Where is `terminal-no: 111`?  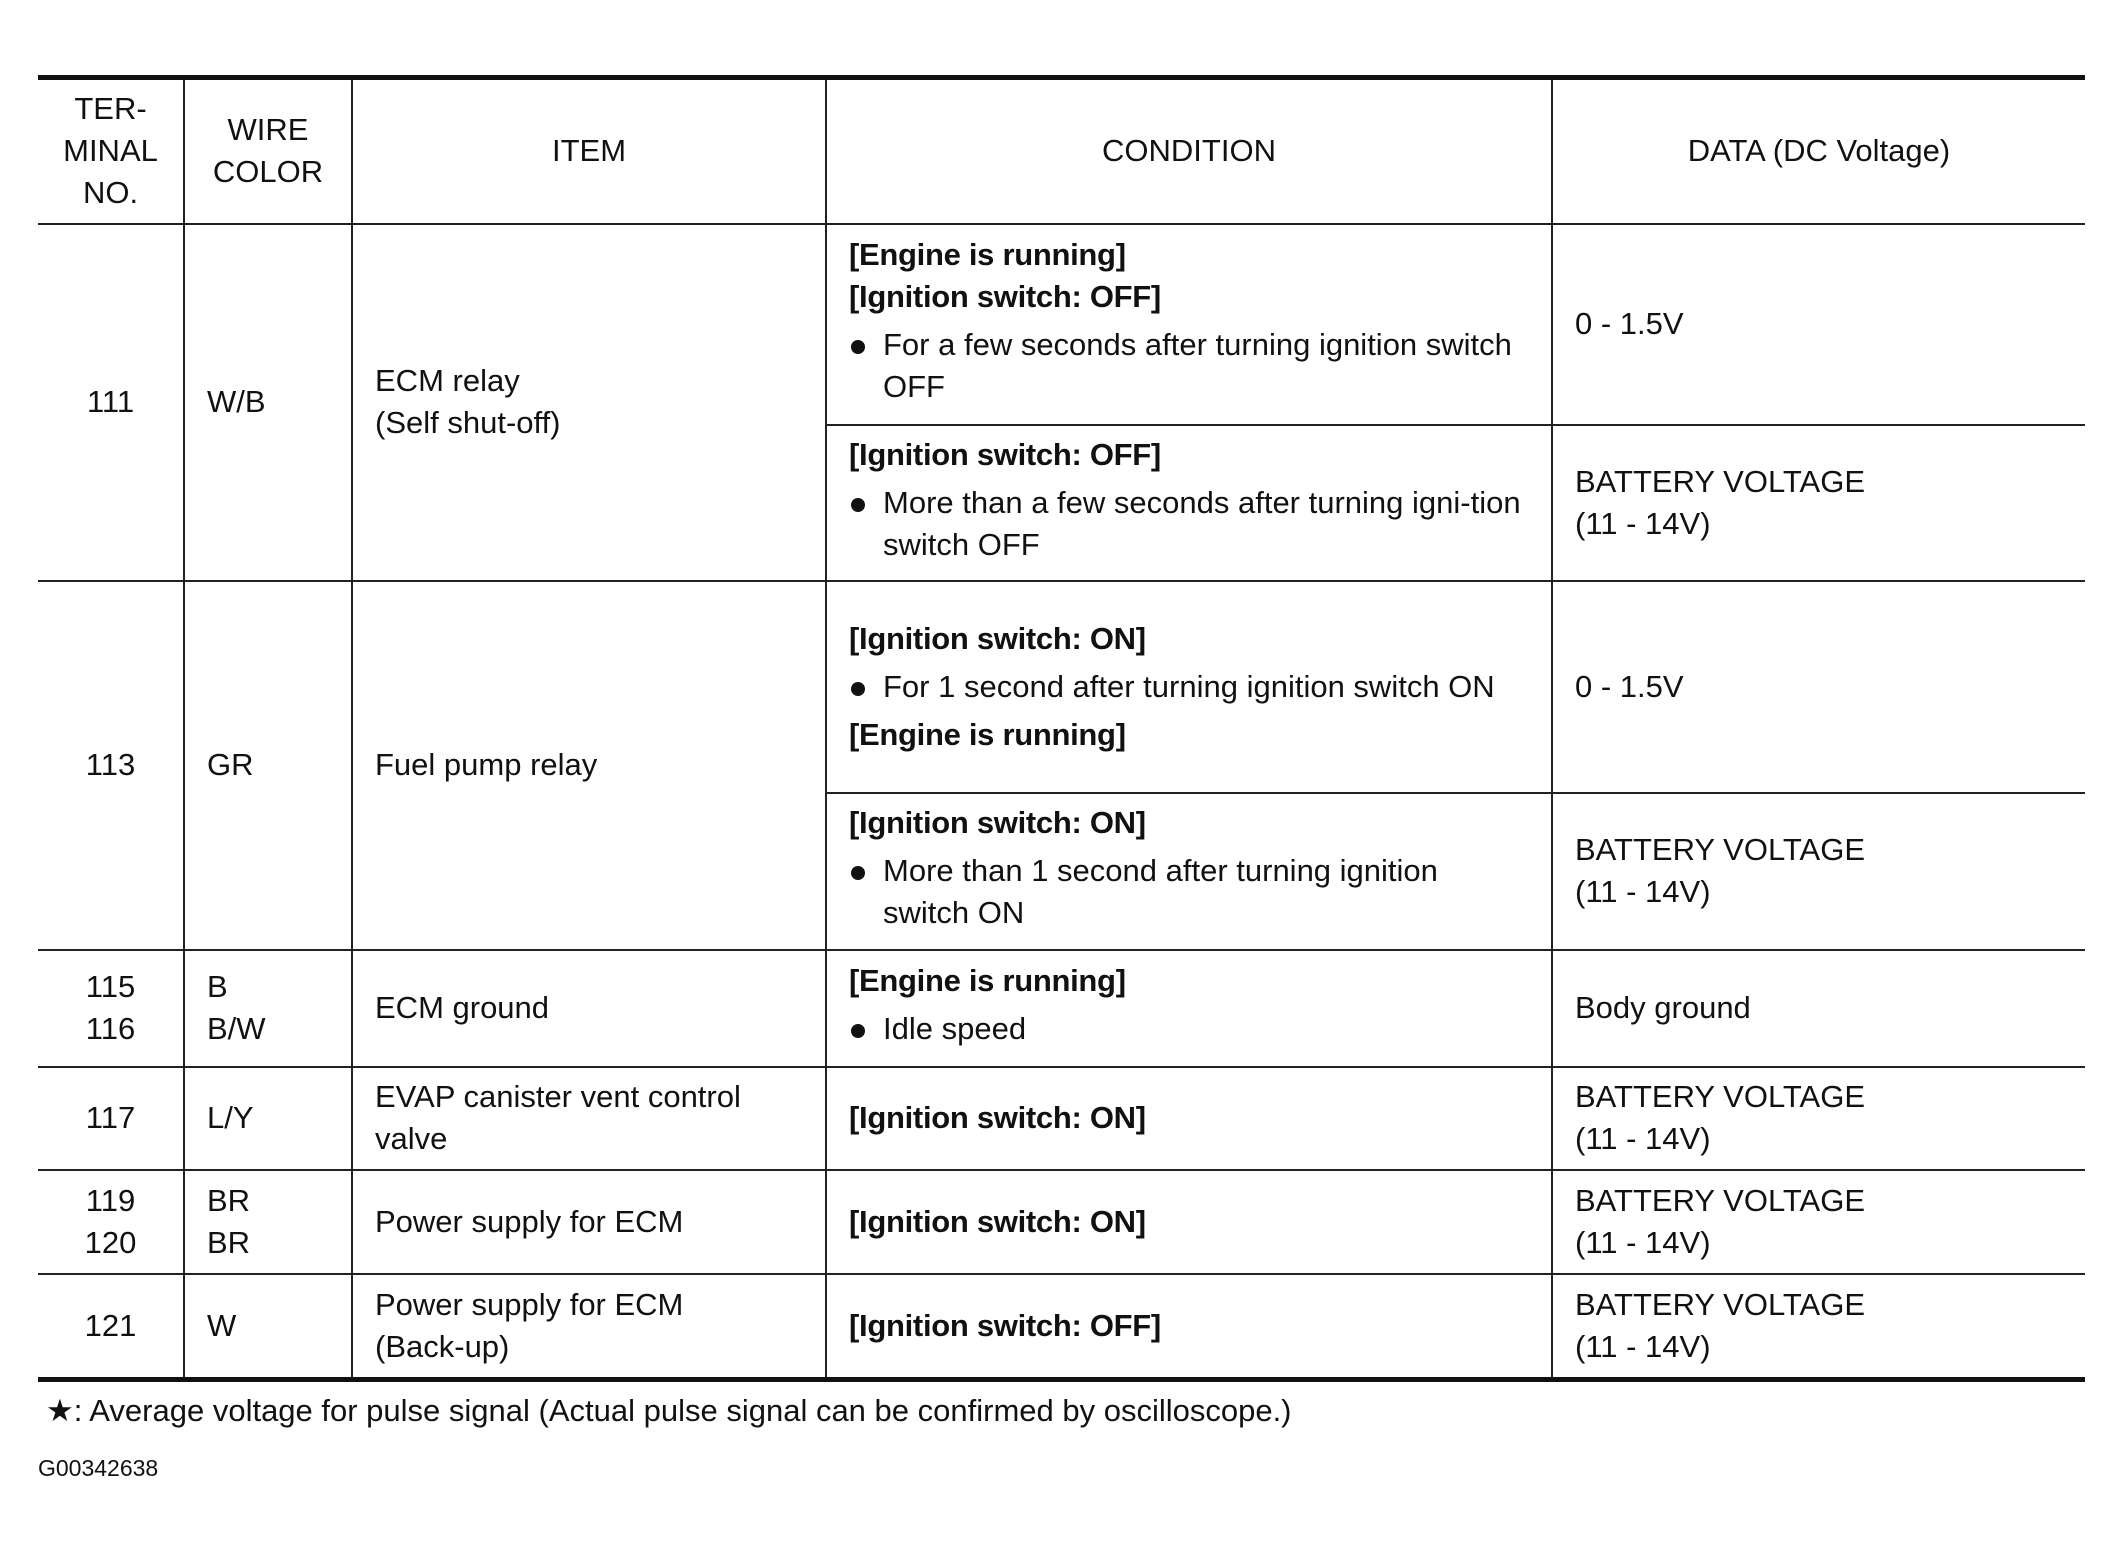
terminal-no: 111 is located at coordinates (111, 402).